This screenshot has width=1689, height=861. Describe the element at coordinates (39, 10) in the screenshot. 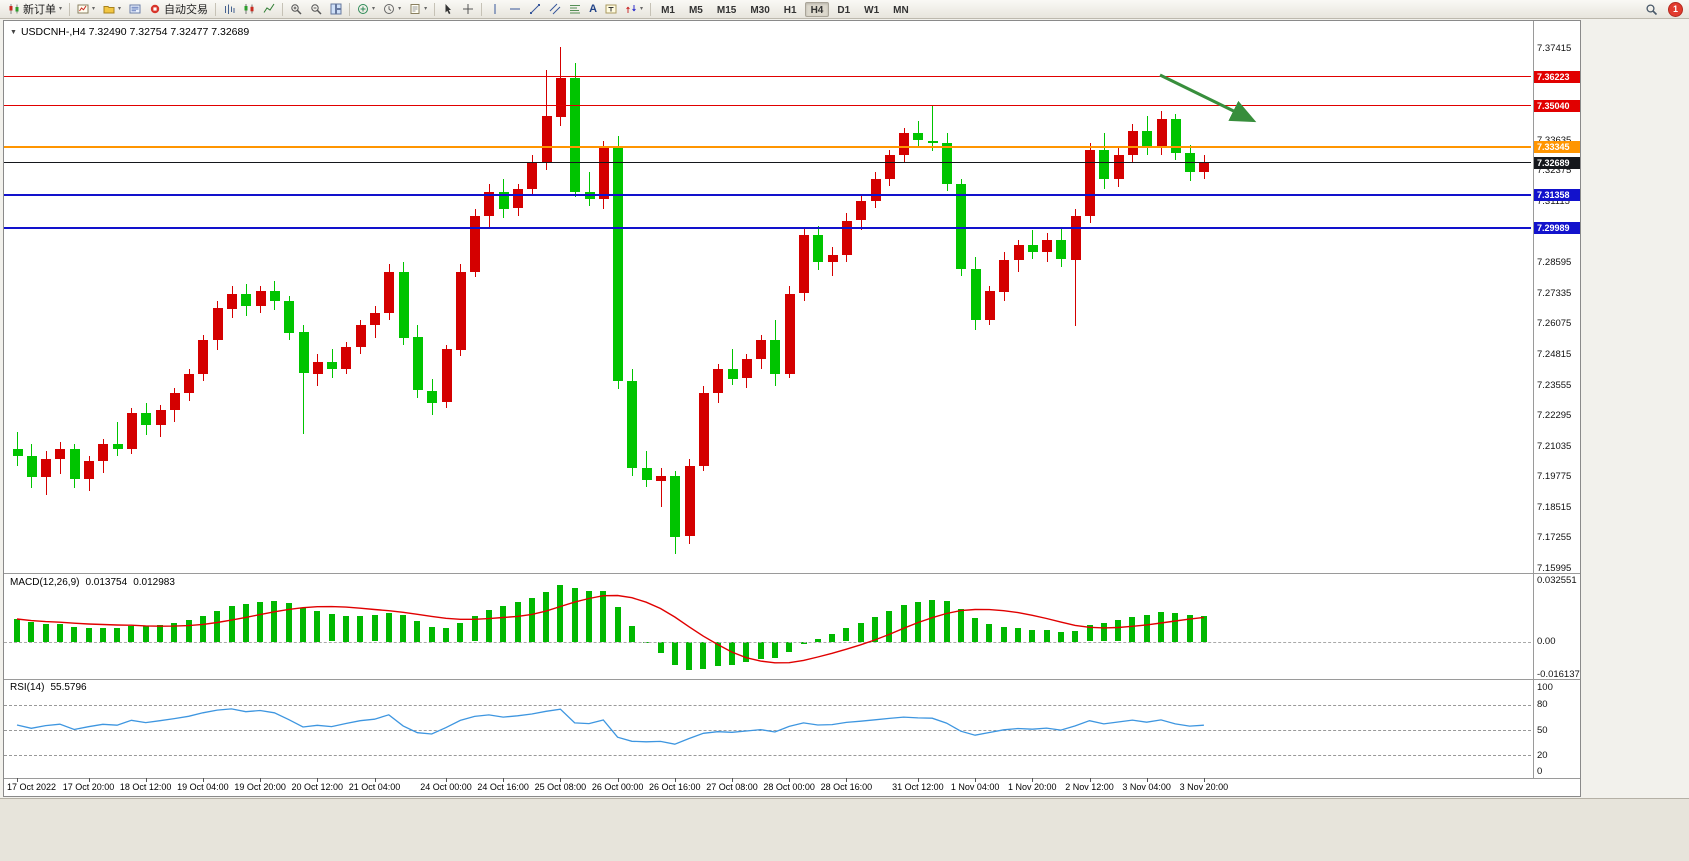

I see `new-order-label: 新订单` at that location.